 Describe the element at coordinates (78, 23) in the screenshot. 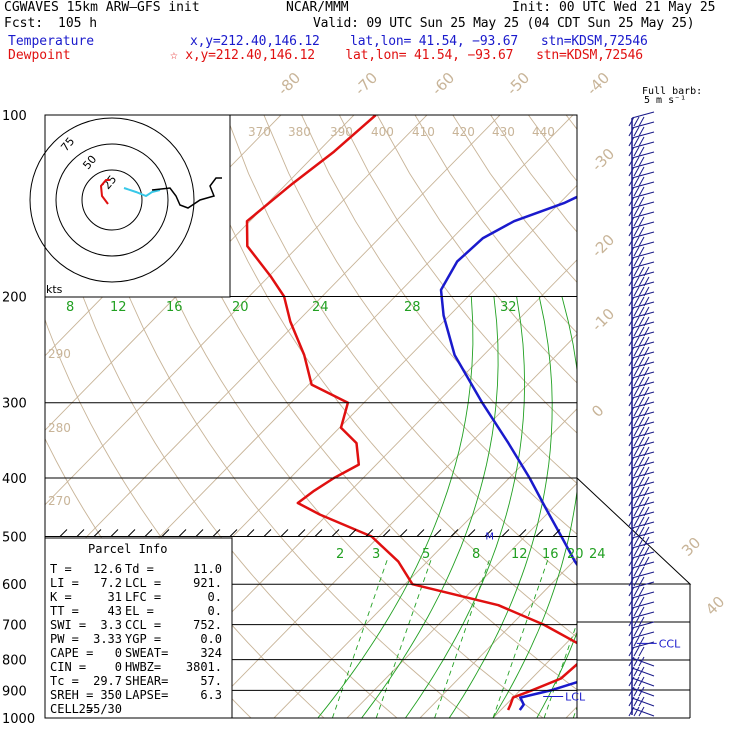

I see `forecast-hours: 105 h` at that location.